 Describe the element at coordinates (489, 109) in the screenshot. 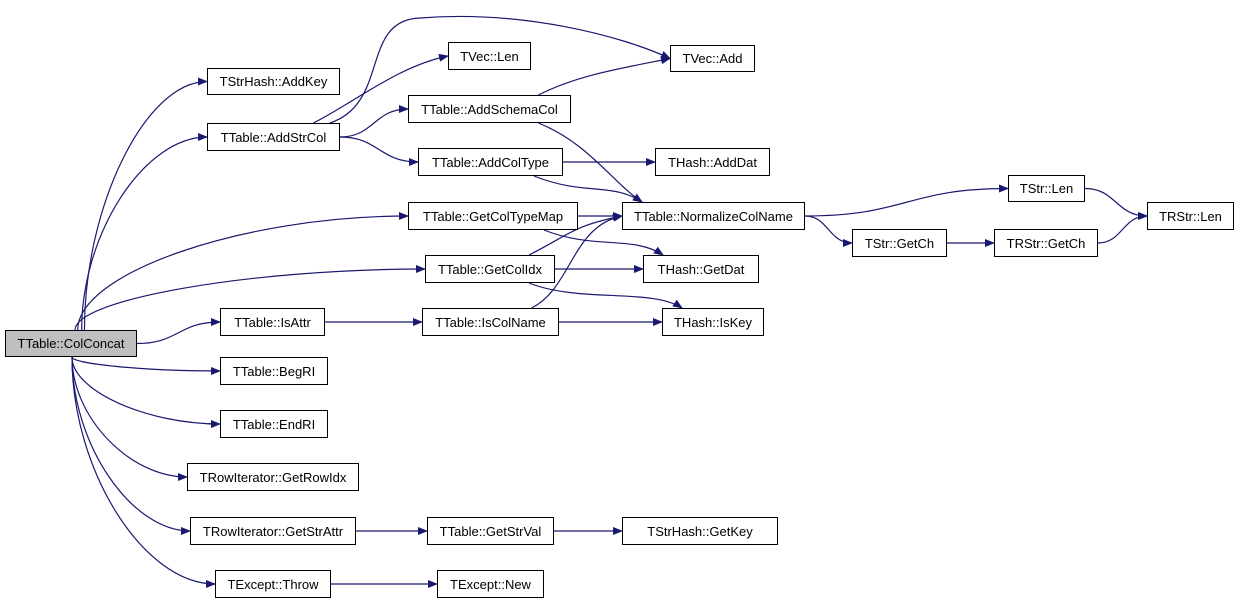

I see `node-addschemacol: TTable::AddSchemaCol` at that location.